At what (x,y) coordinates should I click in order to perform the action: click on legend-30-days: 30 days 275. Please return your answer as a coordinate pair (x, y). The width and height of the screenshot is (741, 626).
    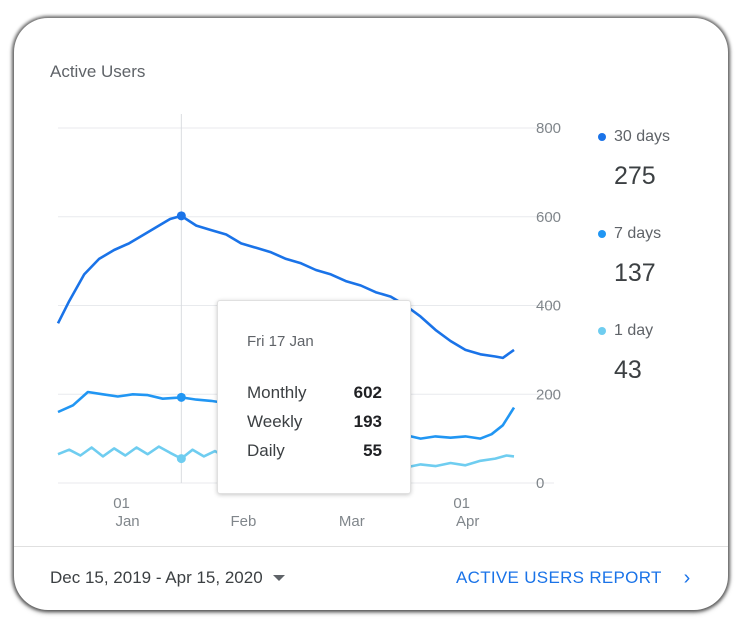
    Looking at the image, I should click on (634, 159).